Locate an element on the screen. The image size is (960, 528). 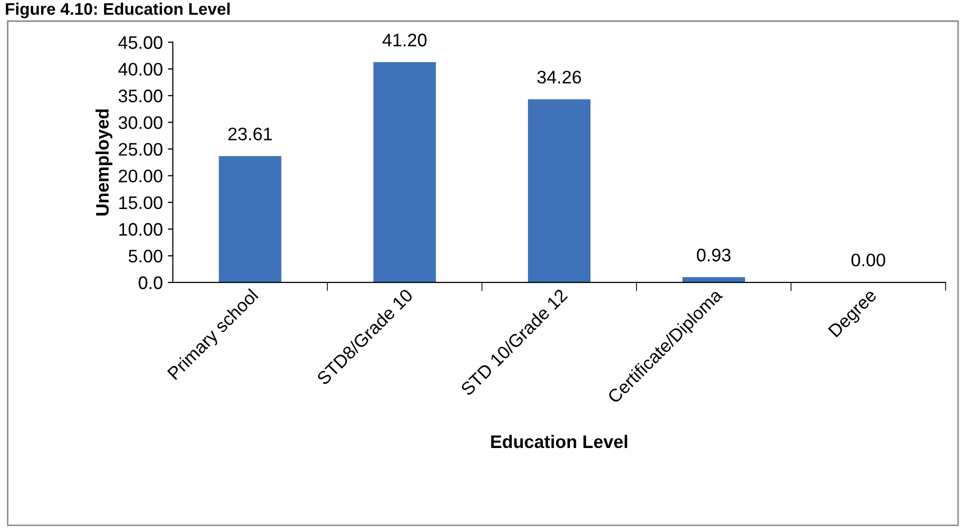
data-label: 0.93 is located at coordinates (713, 255).